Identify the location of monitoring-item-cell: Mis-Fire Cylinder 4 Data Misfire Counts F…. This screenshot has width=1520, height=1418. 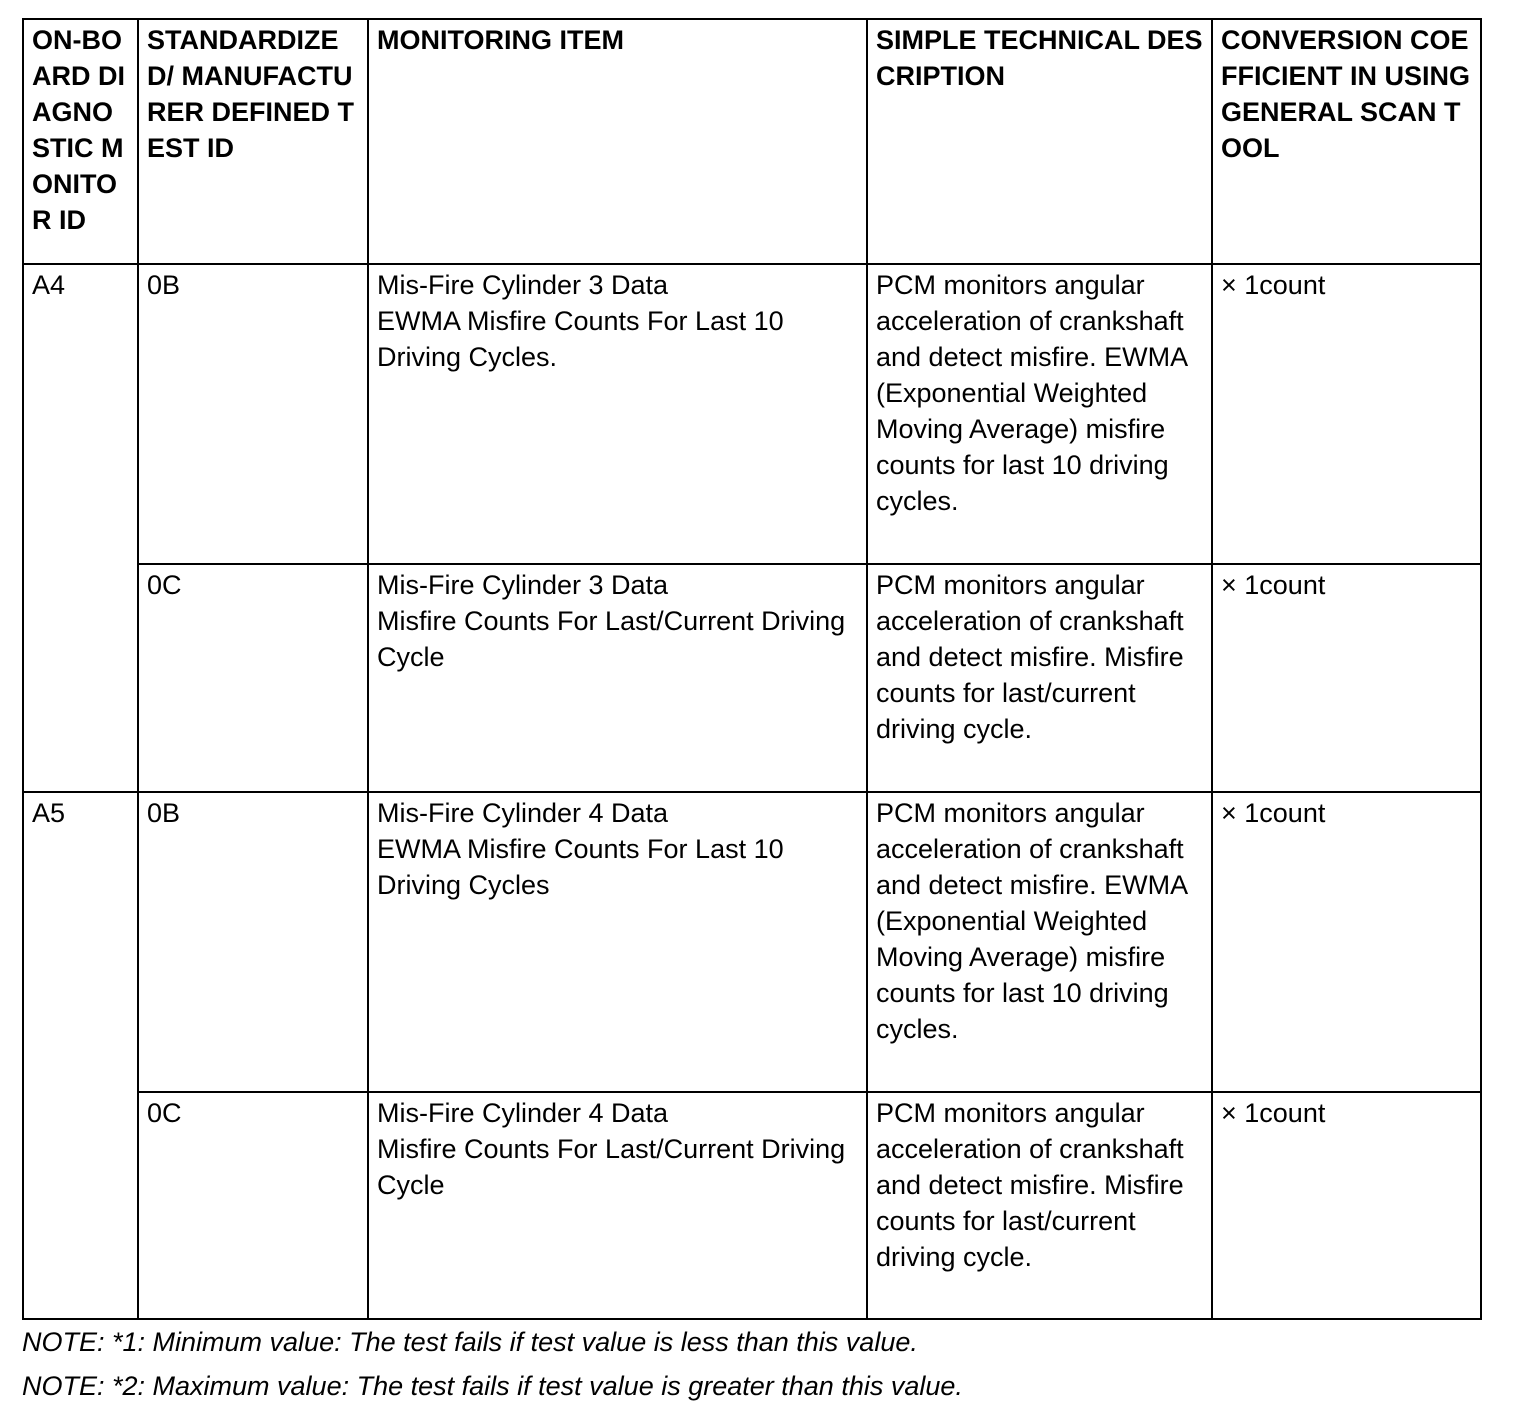
(617, 1205).